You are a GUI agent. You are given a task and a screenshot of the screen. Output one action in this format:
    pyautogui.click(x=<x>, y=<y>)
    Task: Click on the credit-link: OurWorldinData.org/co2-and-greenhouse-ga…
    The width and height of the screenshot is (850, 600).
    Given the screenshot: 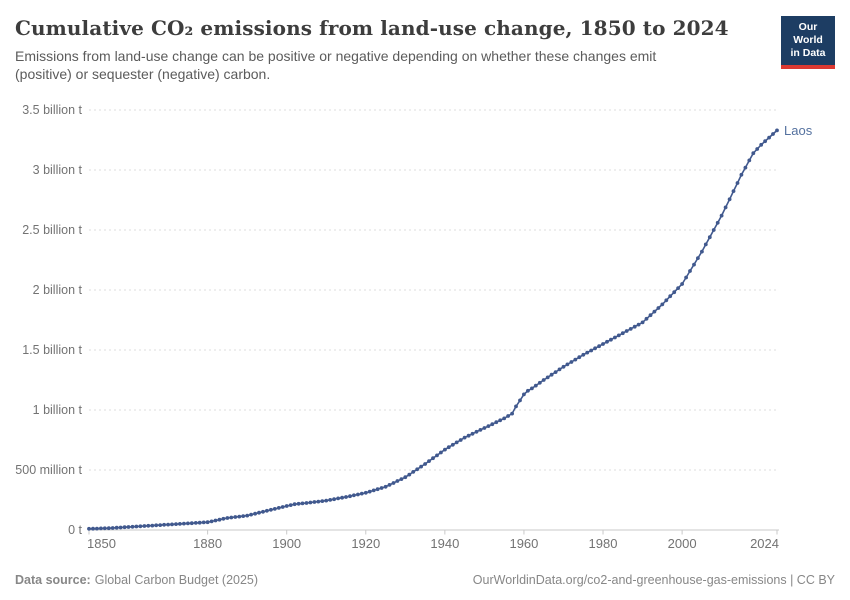 What is the action you would take?
    pyautogui.click(x=653, y=580)
    